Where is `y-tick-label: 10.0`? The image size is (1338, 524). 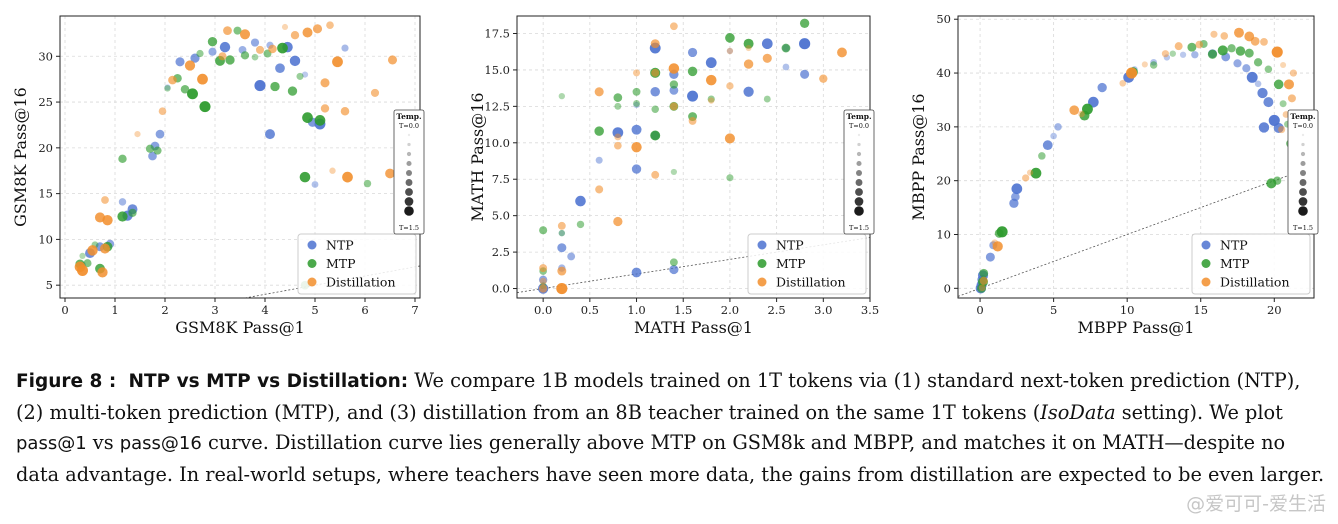 y-tick-label: 10.0 is located at coordinates (497, 143).